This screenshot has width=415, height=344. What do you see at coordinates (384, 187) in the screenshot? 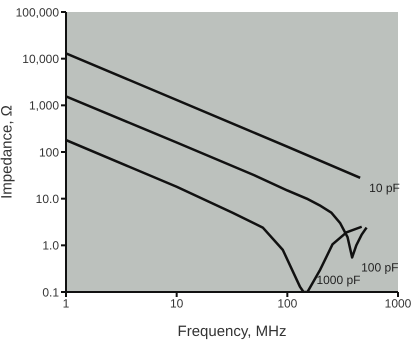
I see `series-label: 10 pF` at bounding box center [384, 187].